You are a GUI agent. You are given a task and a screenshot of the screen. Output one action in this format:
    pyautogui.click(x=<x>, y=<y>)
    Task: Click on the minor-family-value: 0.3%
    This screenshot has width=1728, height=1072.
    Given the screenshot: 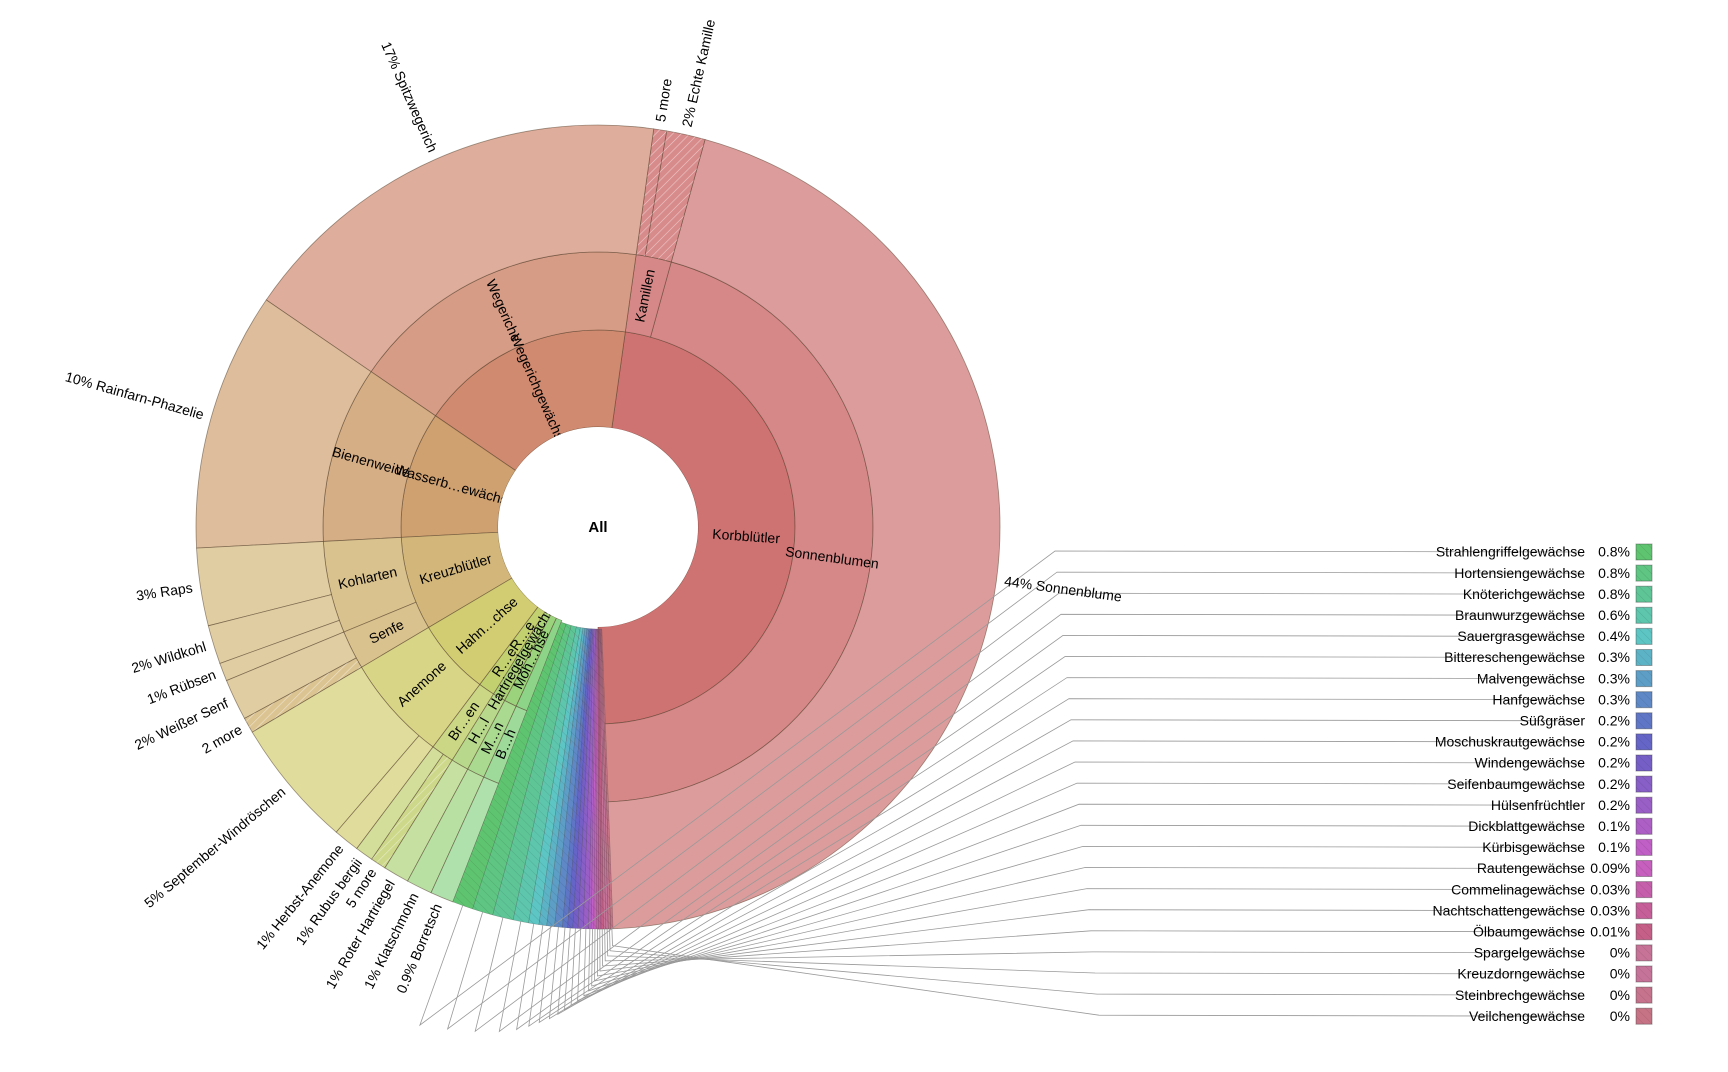 What is the action you would take?
    pyautogui.click(x=1614, y=678)
    